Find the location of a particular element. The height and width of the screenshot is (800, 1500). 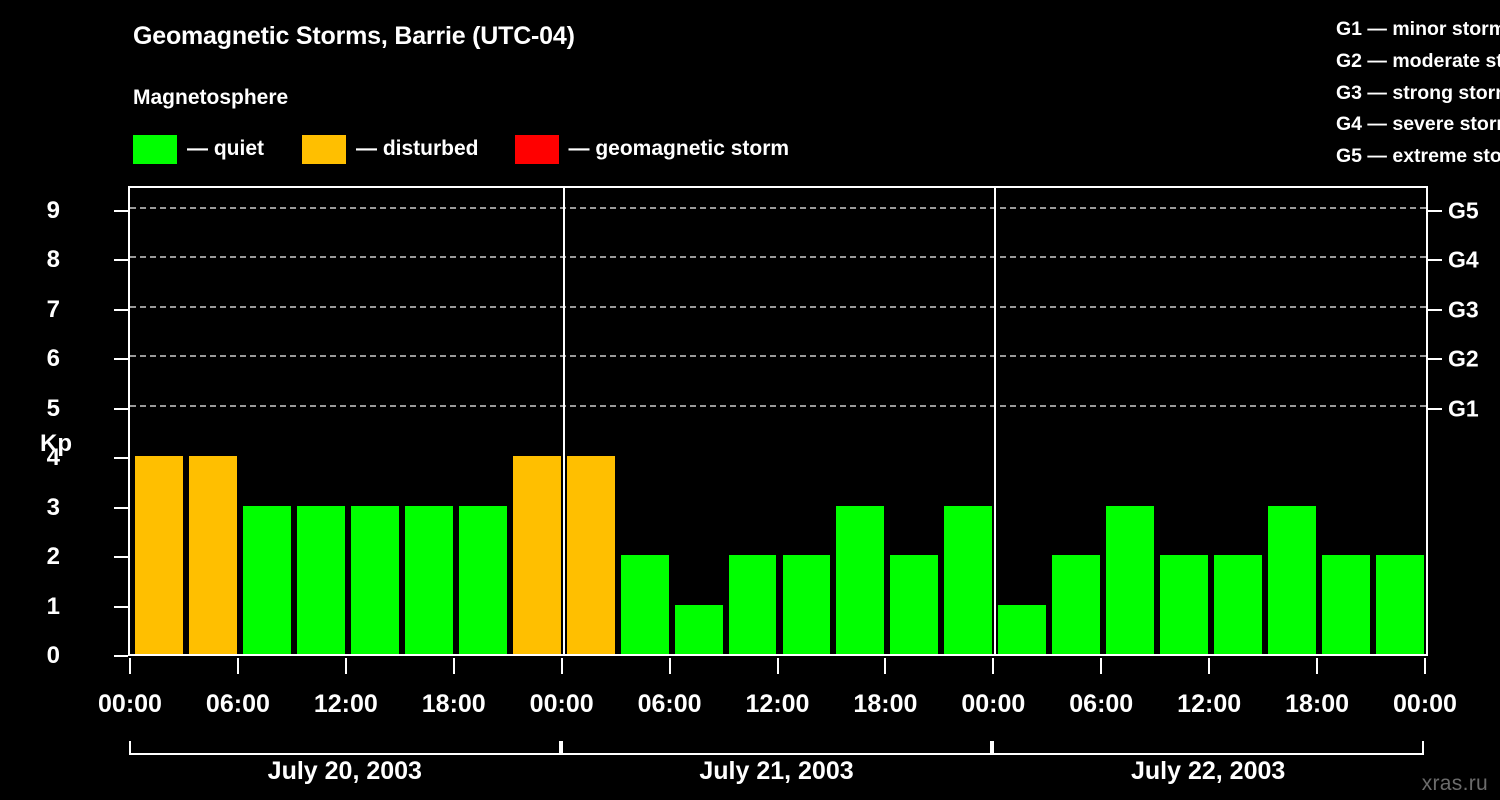

g-legend-row-g5: G5 — extreme storm is located at coordinates (1418, 156).